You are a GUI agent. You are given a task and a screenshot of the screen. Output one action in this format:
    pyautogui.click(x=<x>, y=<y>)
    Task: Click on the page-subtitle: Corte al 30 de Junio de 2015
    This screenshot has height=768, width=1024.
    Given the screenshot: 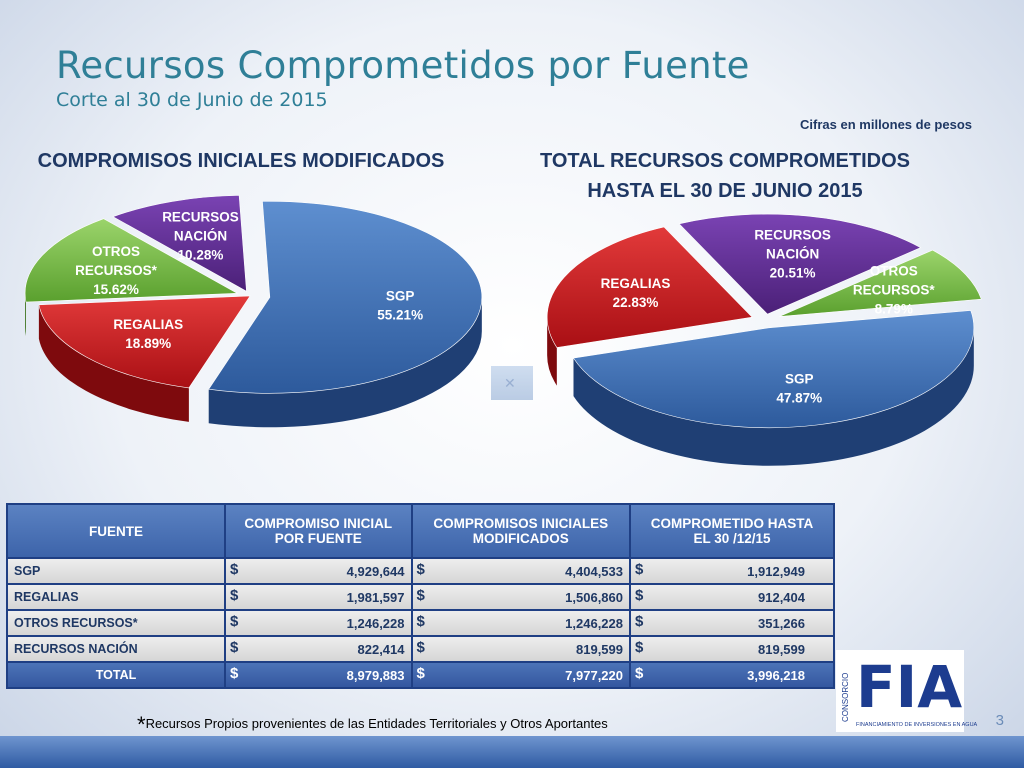 What is the action you would take?
    pyautogui.click(x=192, y=100)
    